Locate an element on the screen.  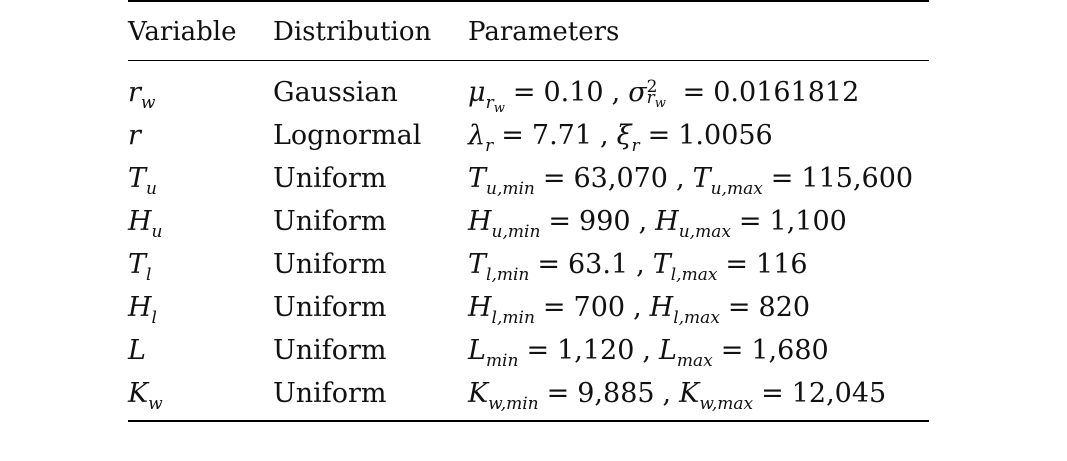
param-second: Tu,max = 115,600 is located at coordinates (803, 180).